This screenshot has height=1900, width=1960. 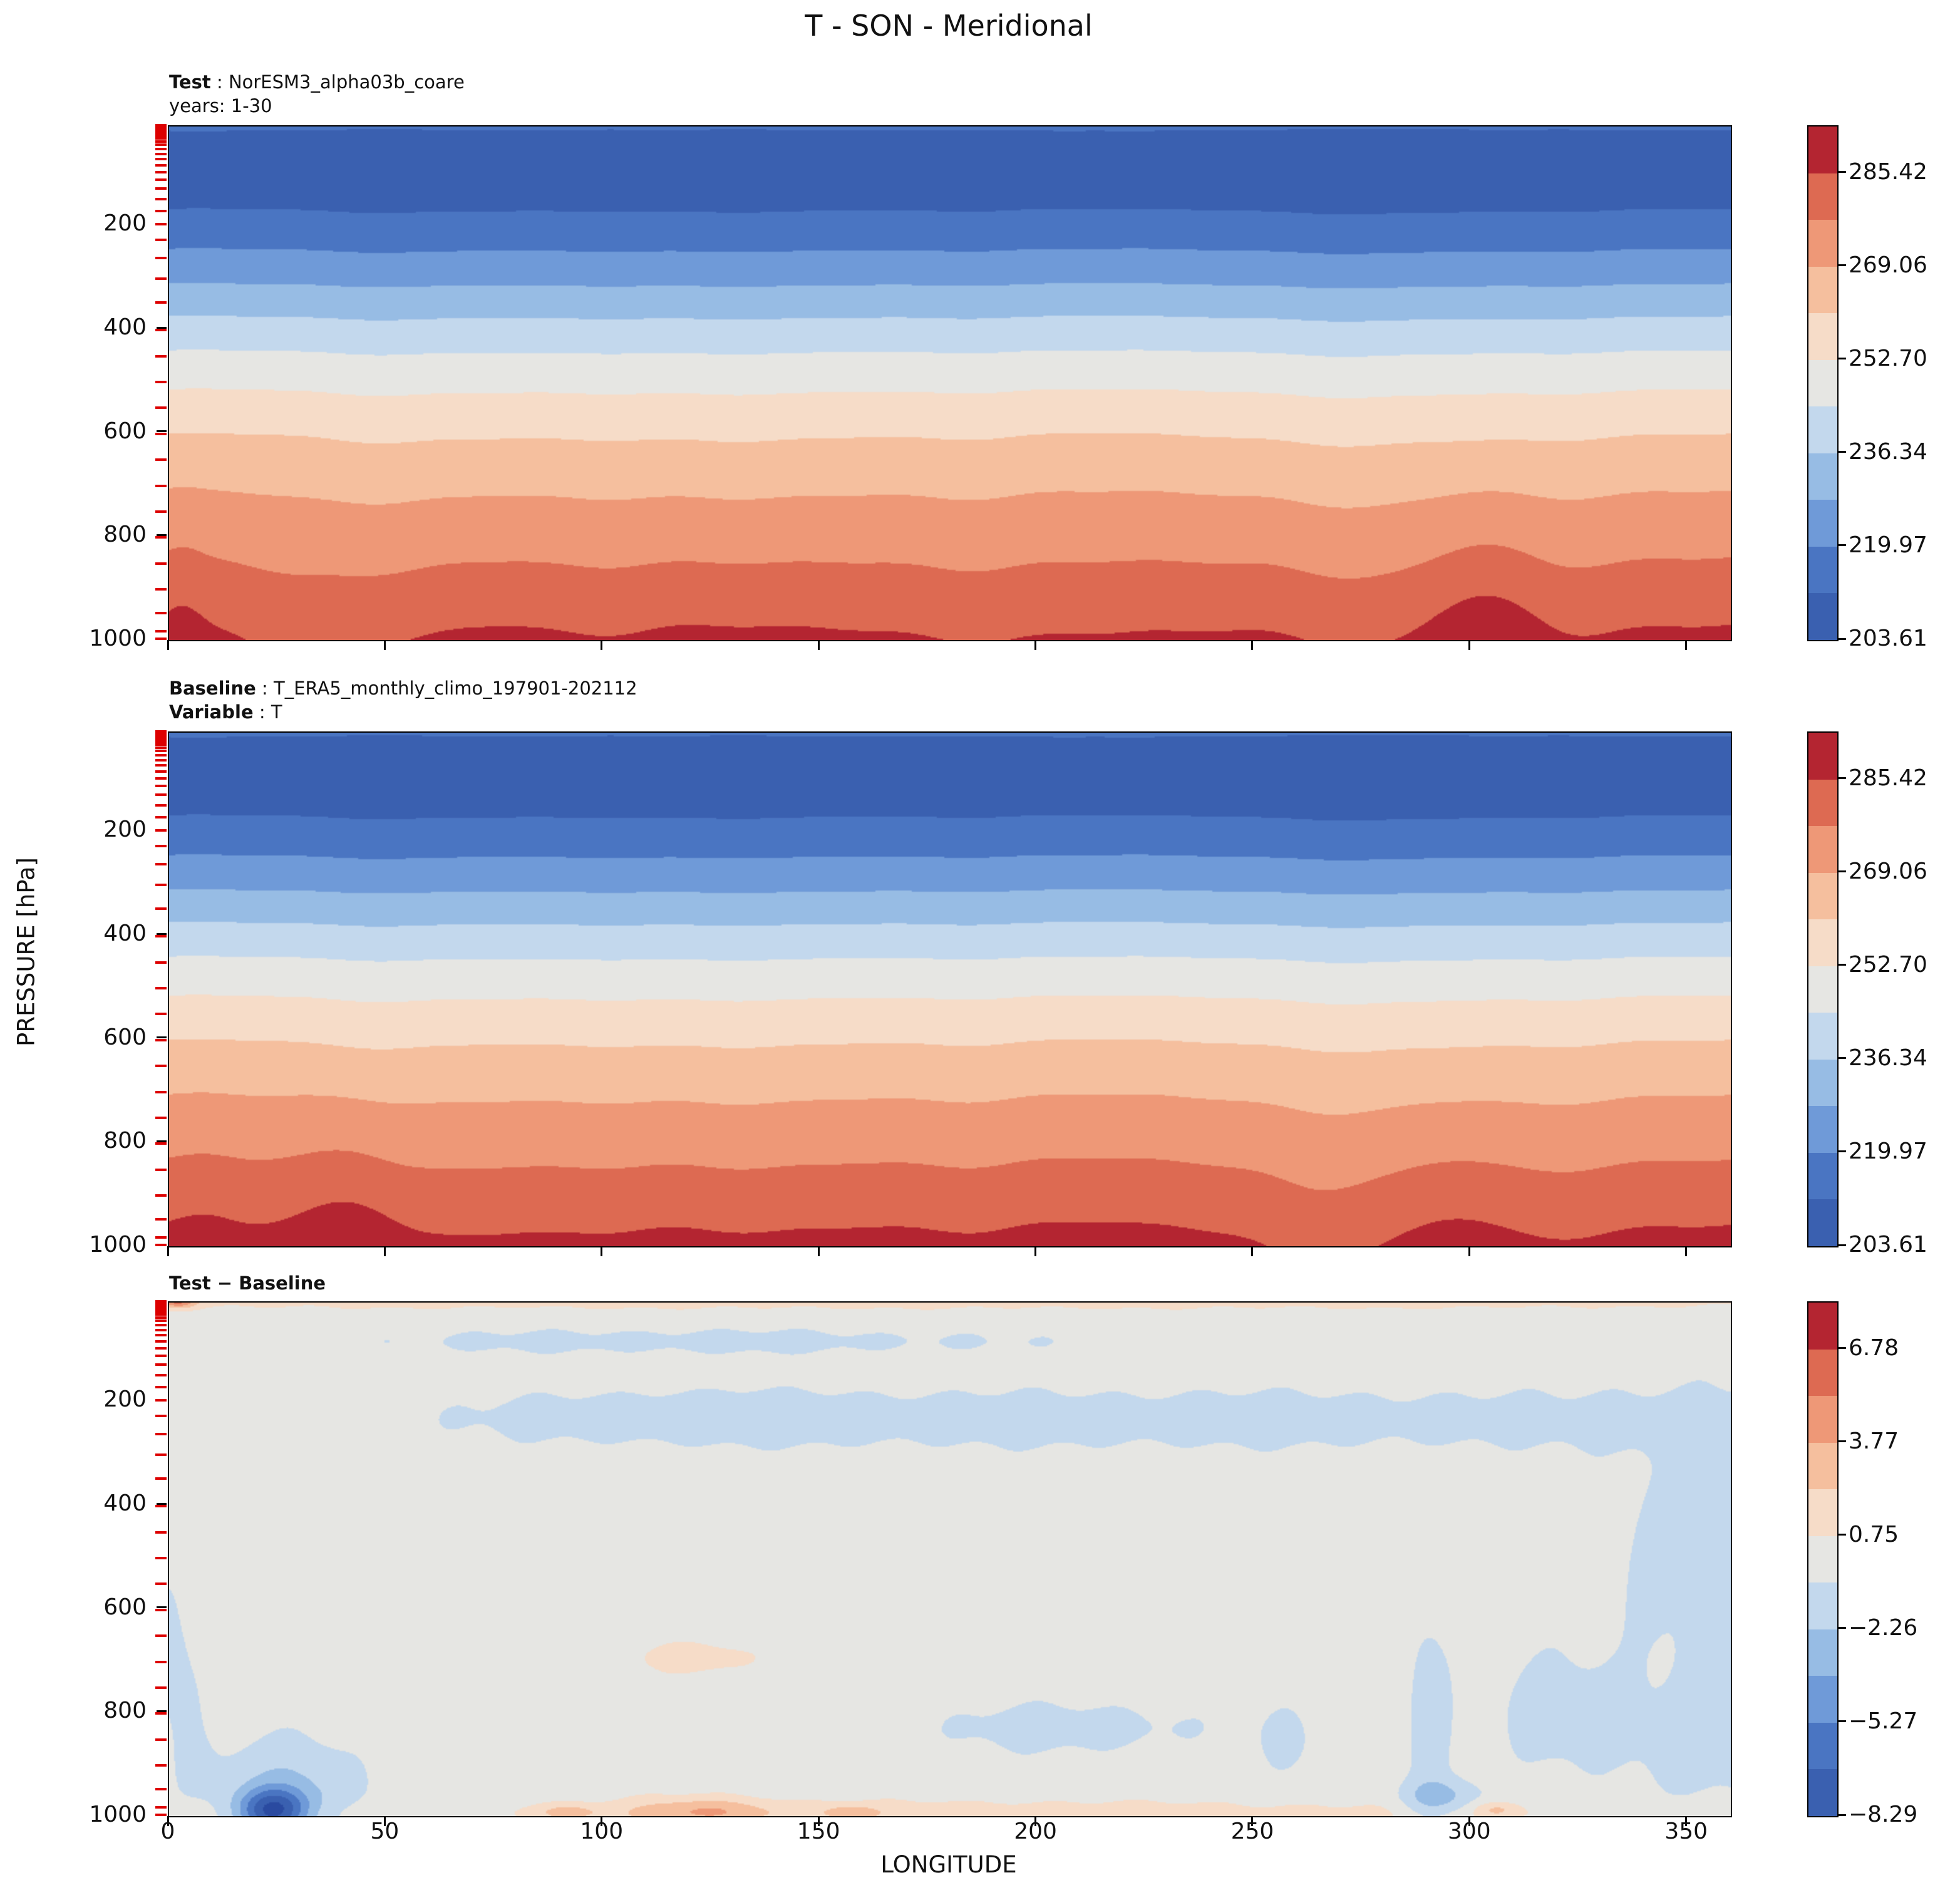 What do you see at coordinates (212, 688) in the screenshot?
I see `baseline-annotation-tag: Baseline` at bounding box center [212, 688].